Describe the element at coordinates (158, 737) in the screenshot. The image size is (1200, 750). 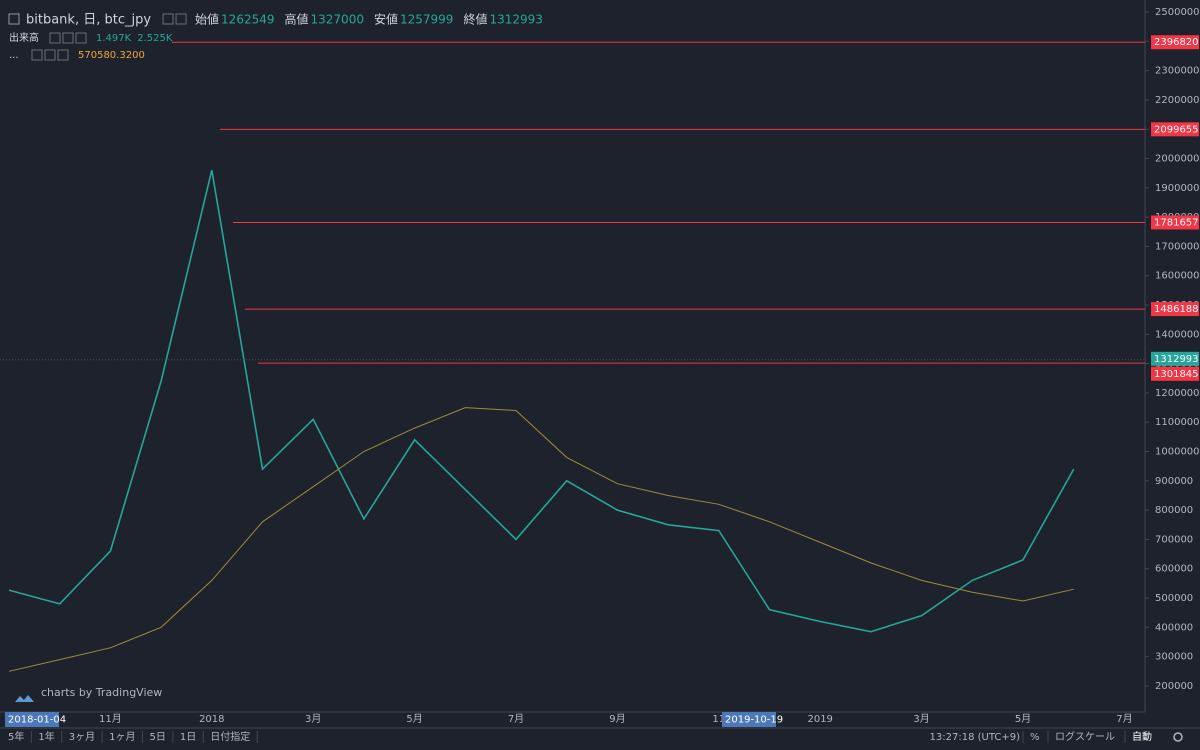
I see `range-button: 5日` at that location.